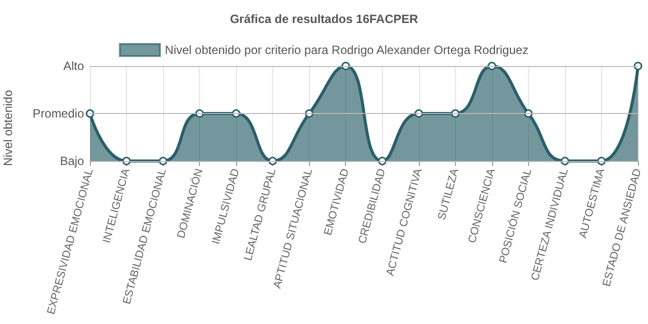  I want to click on ref-line-label: Promedio, so click(58, 113).